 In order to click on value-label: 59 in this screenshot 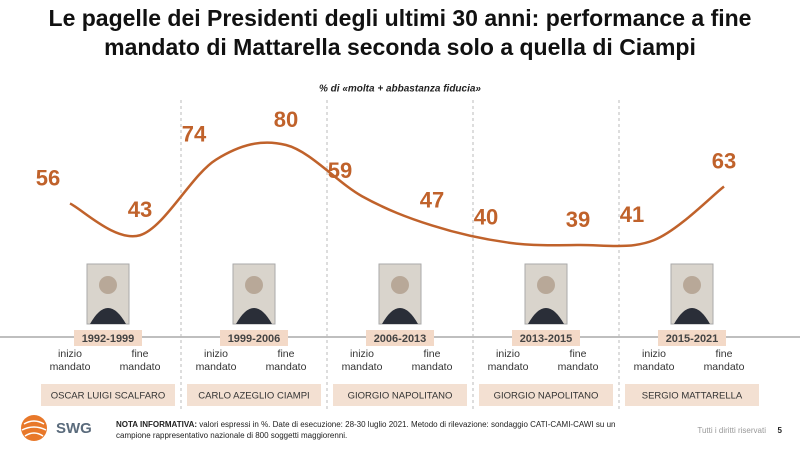, I will do `click(340, 170)`.